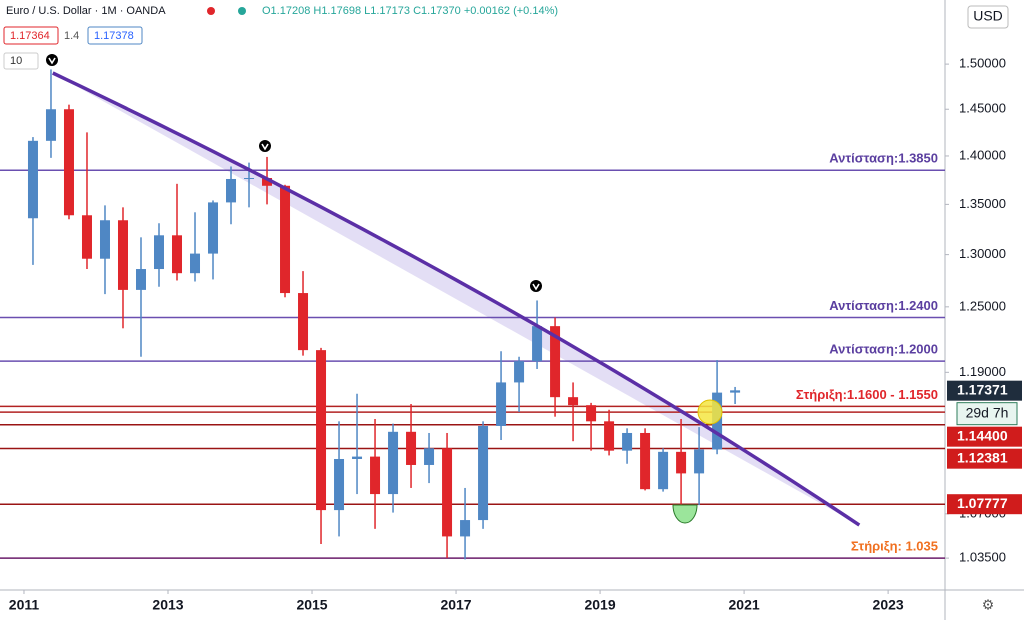  What do you see at coordinates (24, 605) in the screenshot?
I see `x-tick-label: 2011` at bounding box center [24, 605].